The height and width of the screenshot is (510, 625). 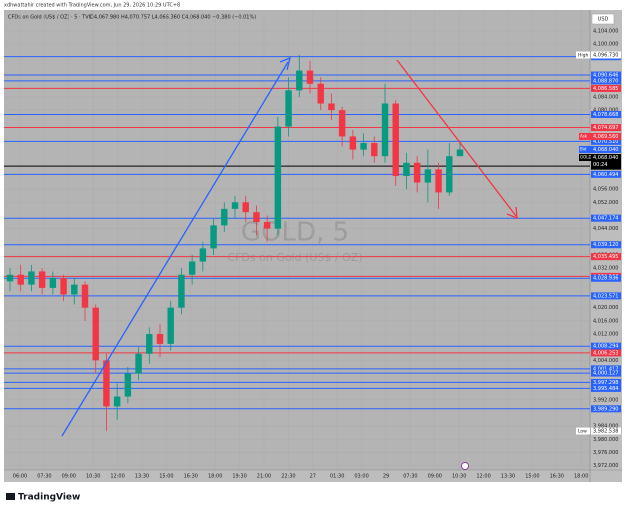 What do you see at coordinates (584, 135) in the screenshot?
I see `price-tag-name: Ask` at bounding box center [584, 135].